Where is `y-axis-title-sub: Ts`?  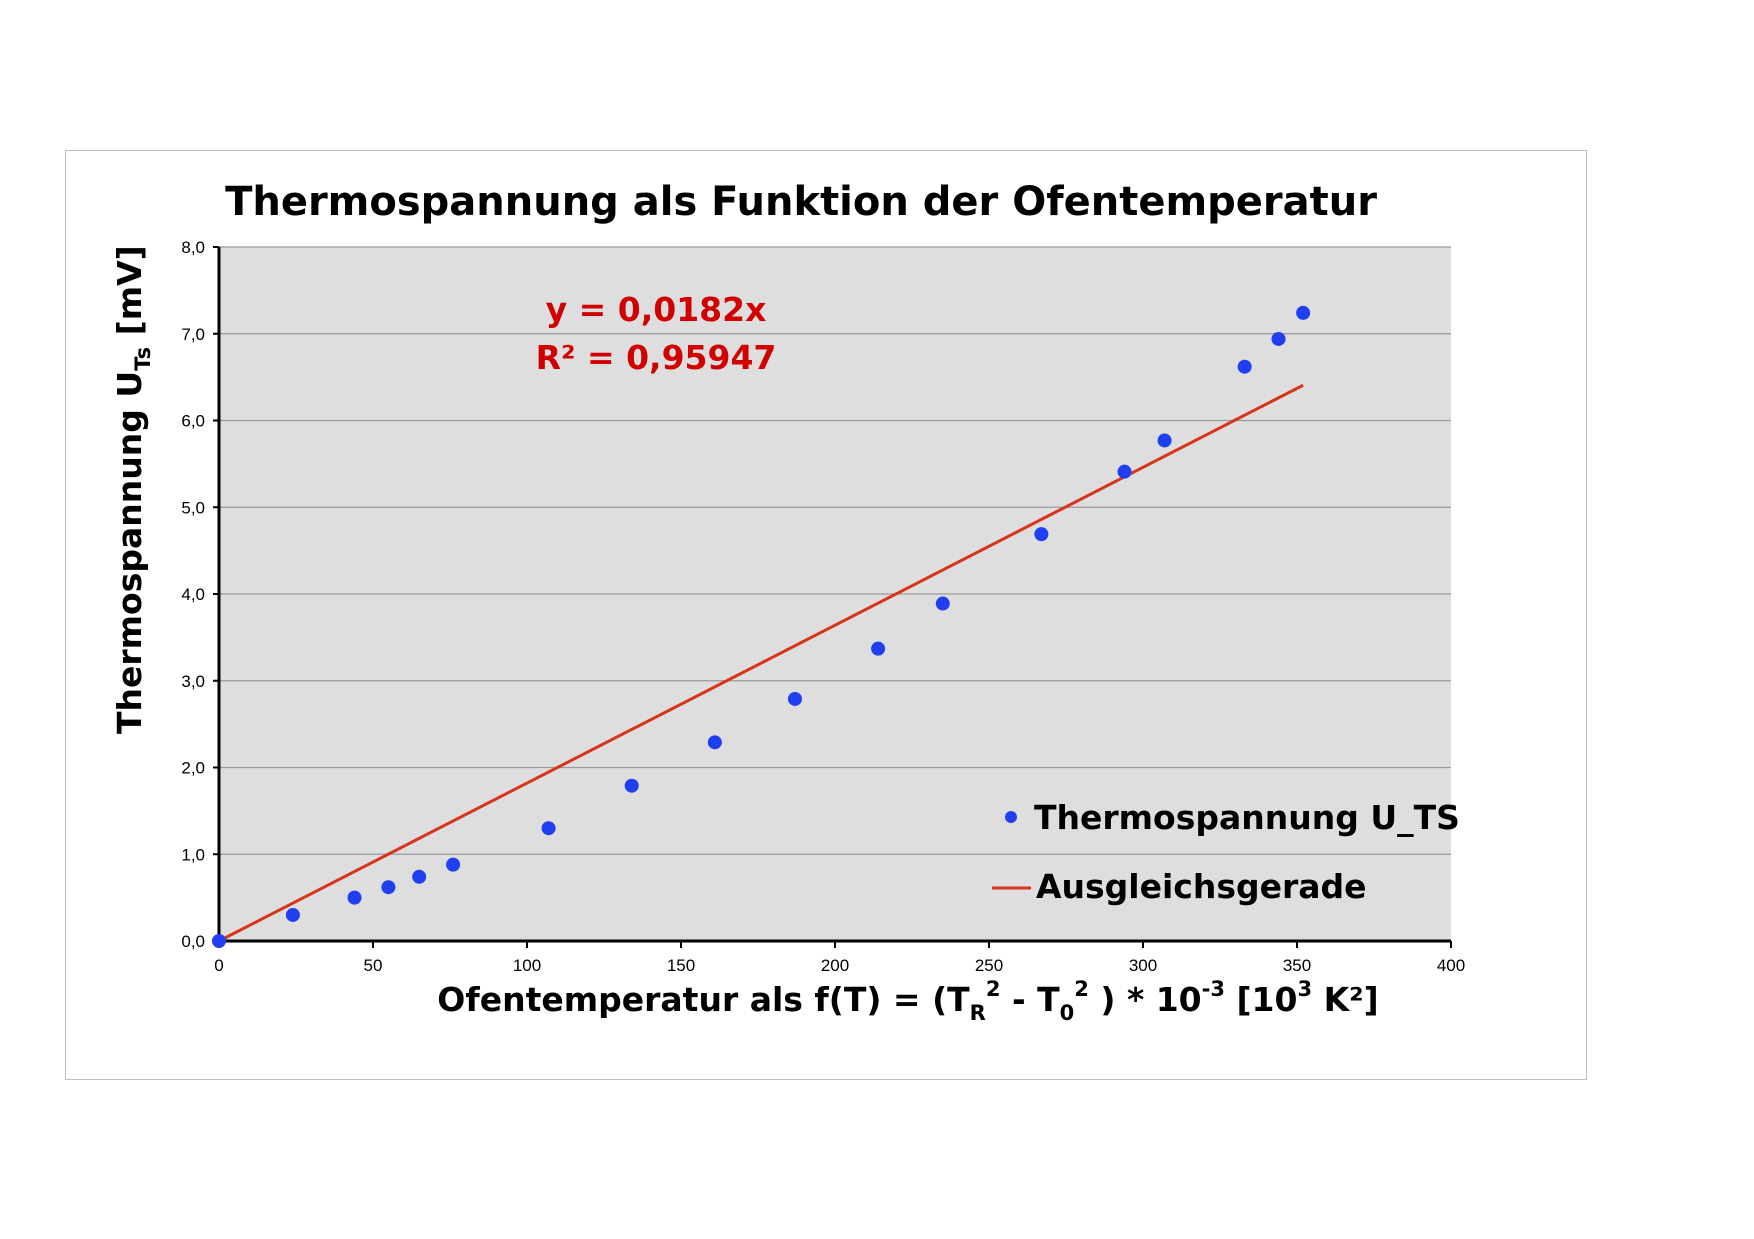
y-axis-title-sub: Ts is located at coordinates (143, 359).